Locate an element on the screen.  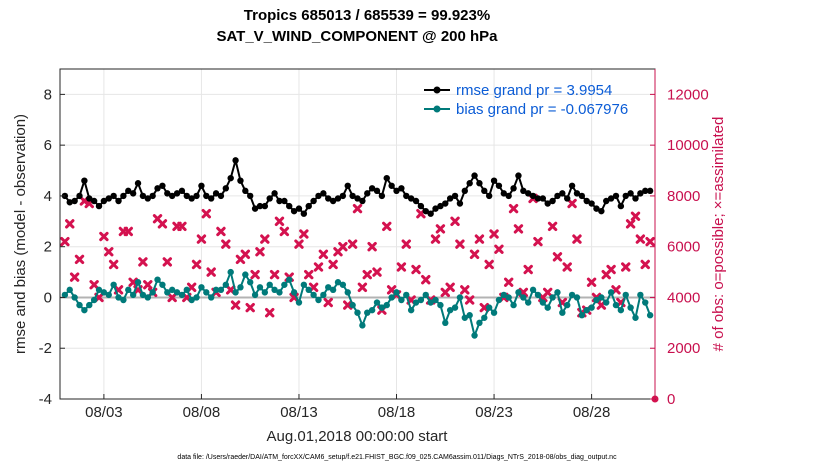
y-right-tick-label: 6000 is located at coordinates (683, 247).